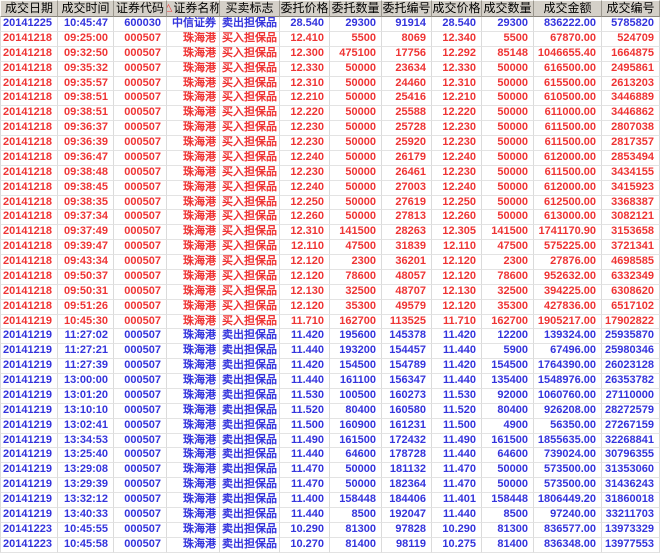  Describe the element at coordinates (86, 426) in the screenshot. I see `cell-trade-time: 13:02:41` at that location.